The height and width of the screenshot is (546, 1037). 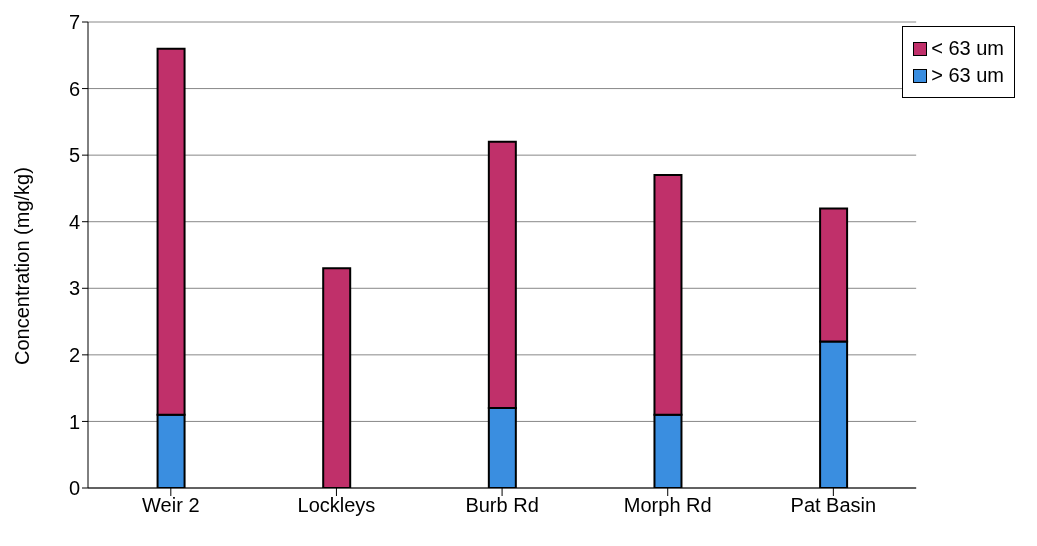 I want to click on x-tick-label: Pat Basin, so click(x=833, y=505).